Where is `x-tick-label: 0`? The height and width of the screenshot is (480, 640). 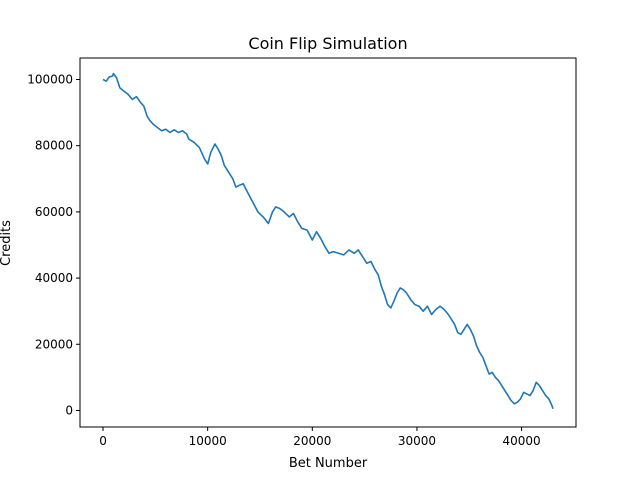 x-tick-label: 0 is located at coordinates (103, 441).